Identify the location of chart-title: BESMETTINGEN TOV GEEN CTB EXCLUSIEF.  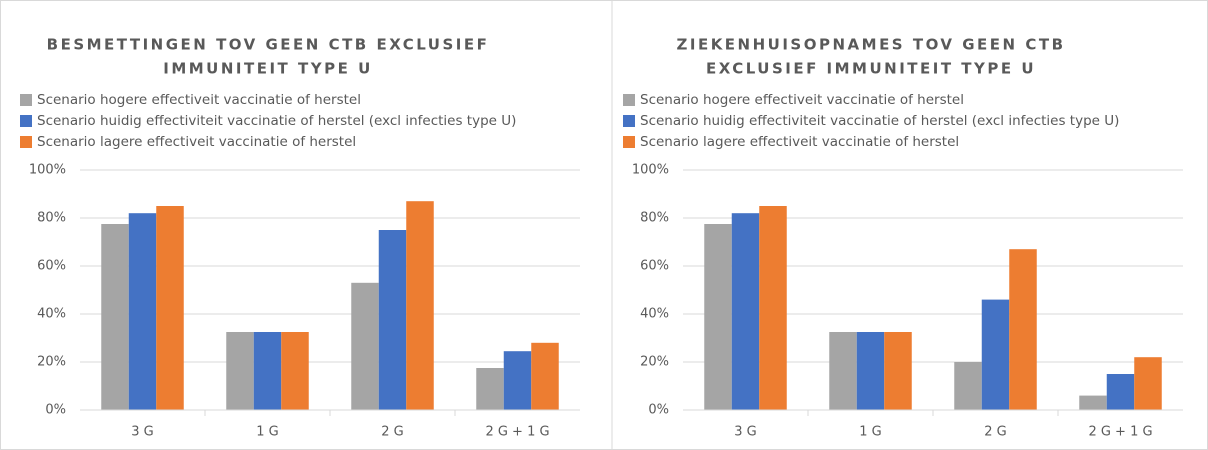
(268, 45).